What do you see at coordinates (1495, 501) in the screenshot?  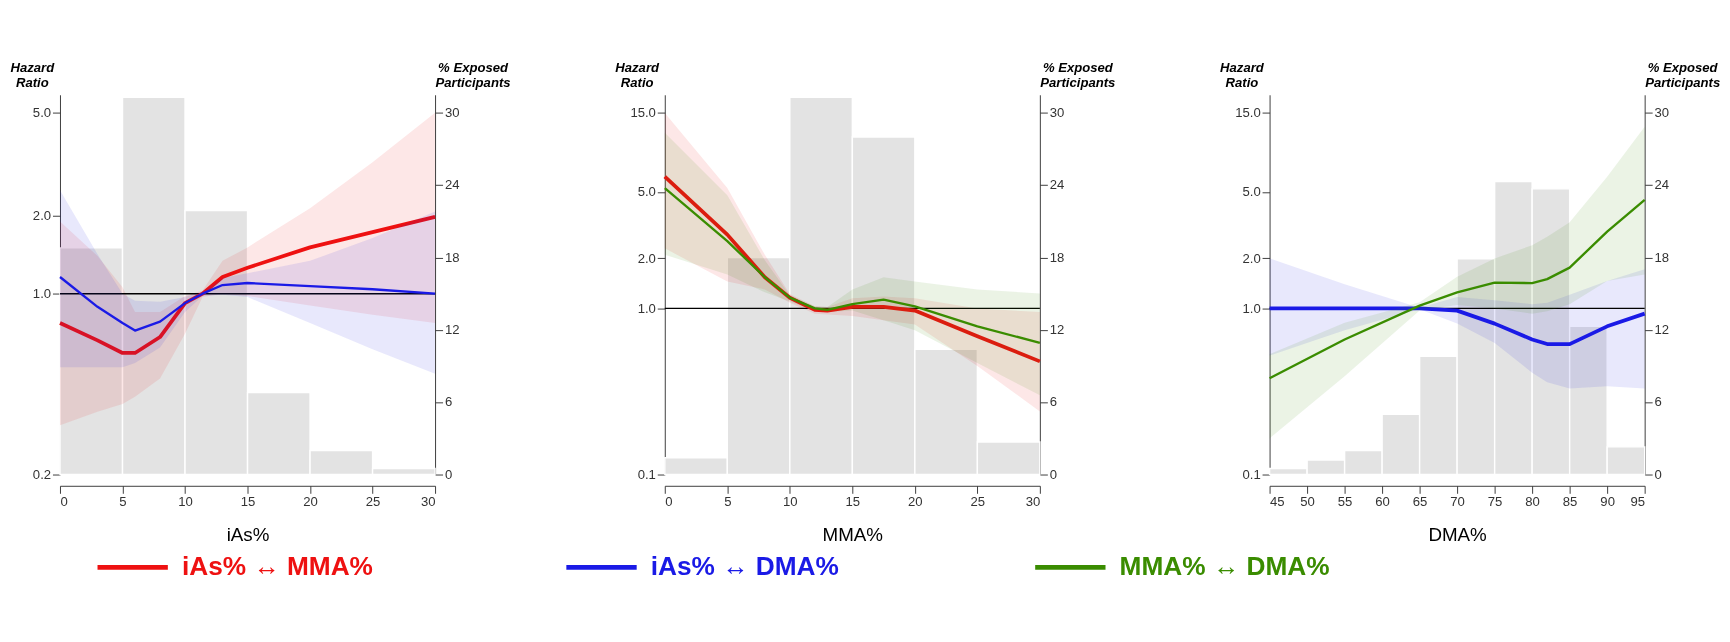 I see `x-tick-label: 75` at bounding box center [1495, 501].